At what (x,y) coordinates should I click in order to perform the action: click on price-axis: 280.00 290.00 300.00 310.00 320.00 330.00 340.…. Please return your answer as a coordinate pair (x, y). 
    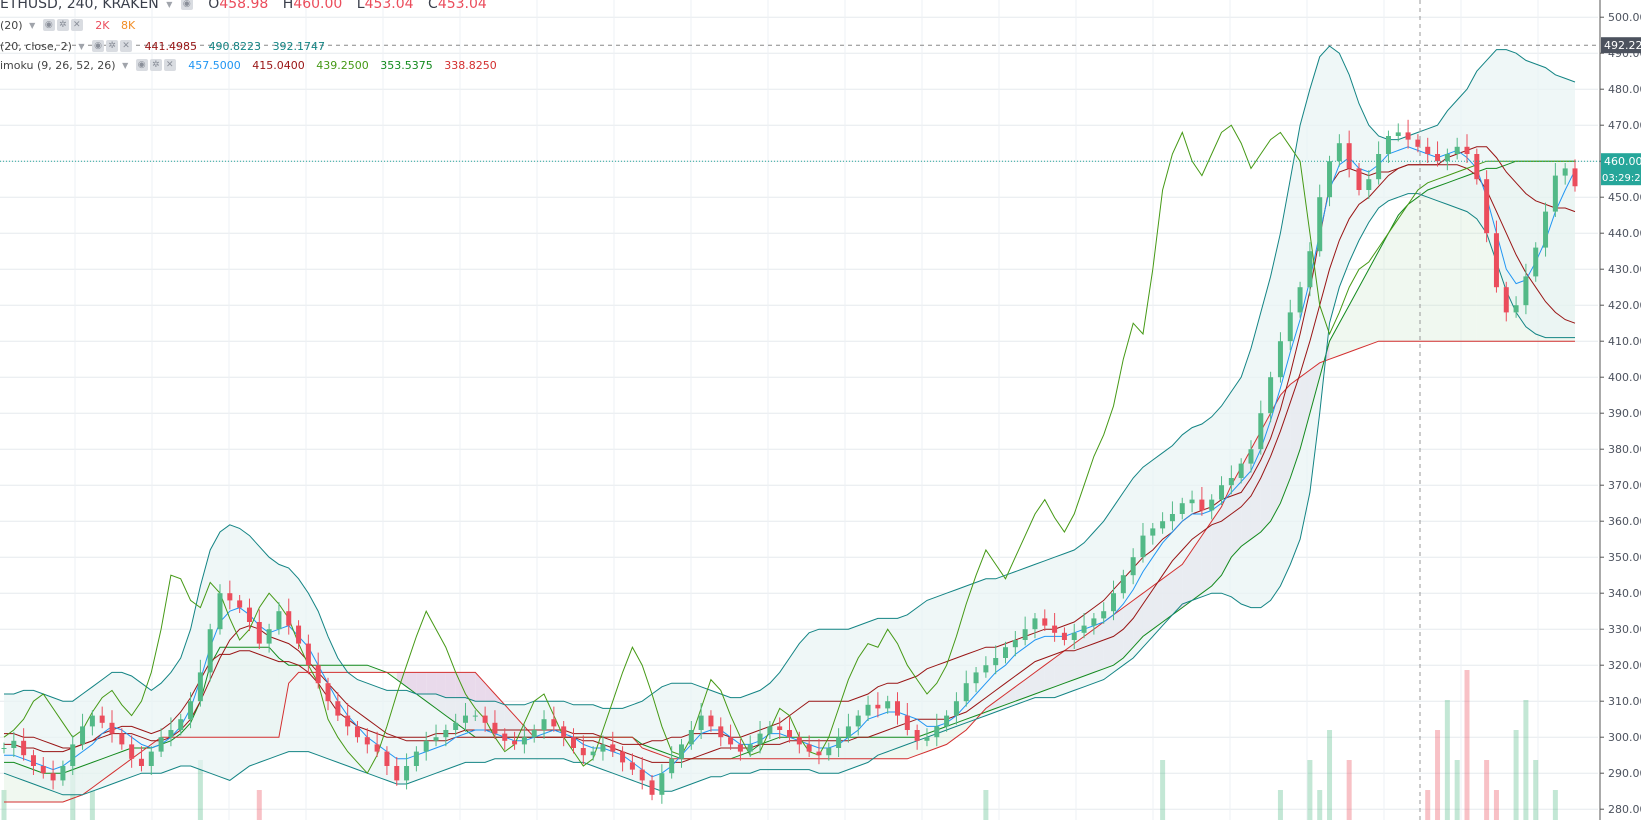
    Looking at the image, I should click on (1620, 410).